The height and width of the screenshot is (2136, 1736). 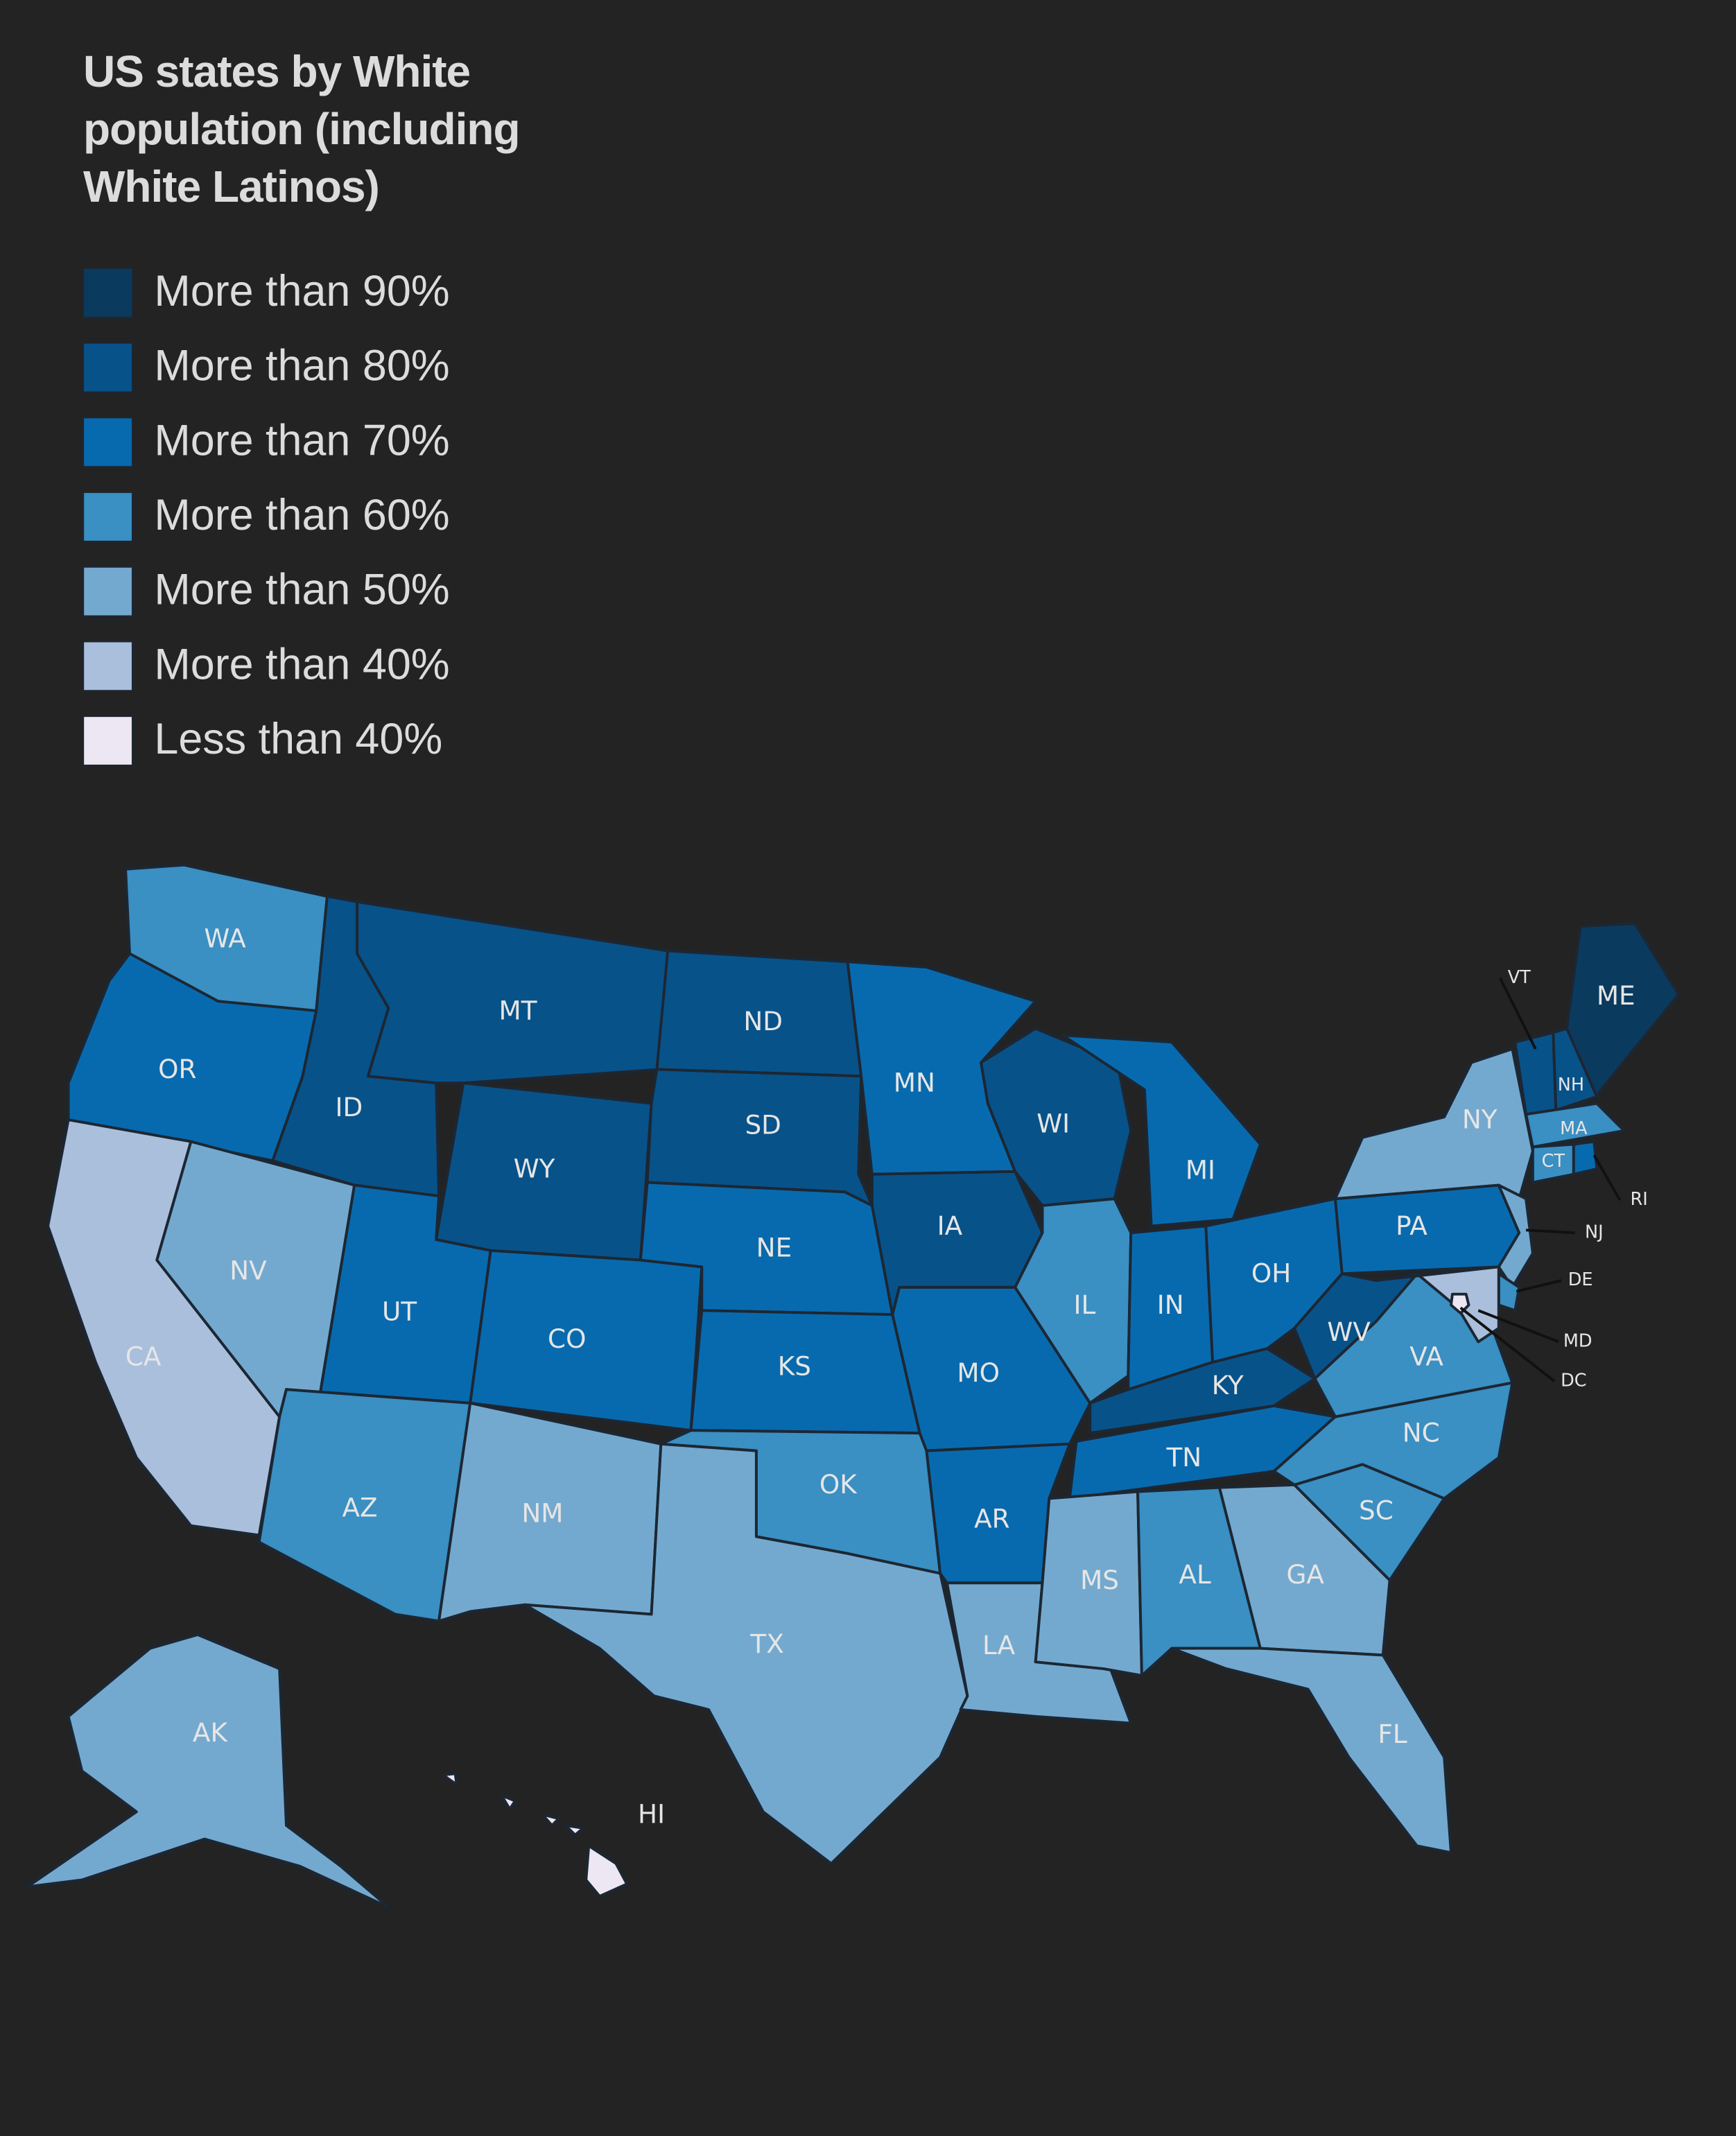 I want to click on state-label: OH, so click(x=1271, y=1273).